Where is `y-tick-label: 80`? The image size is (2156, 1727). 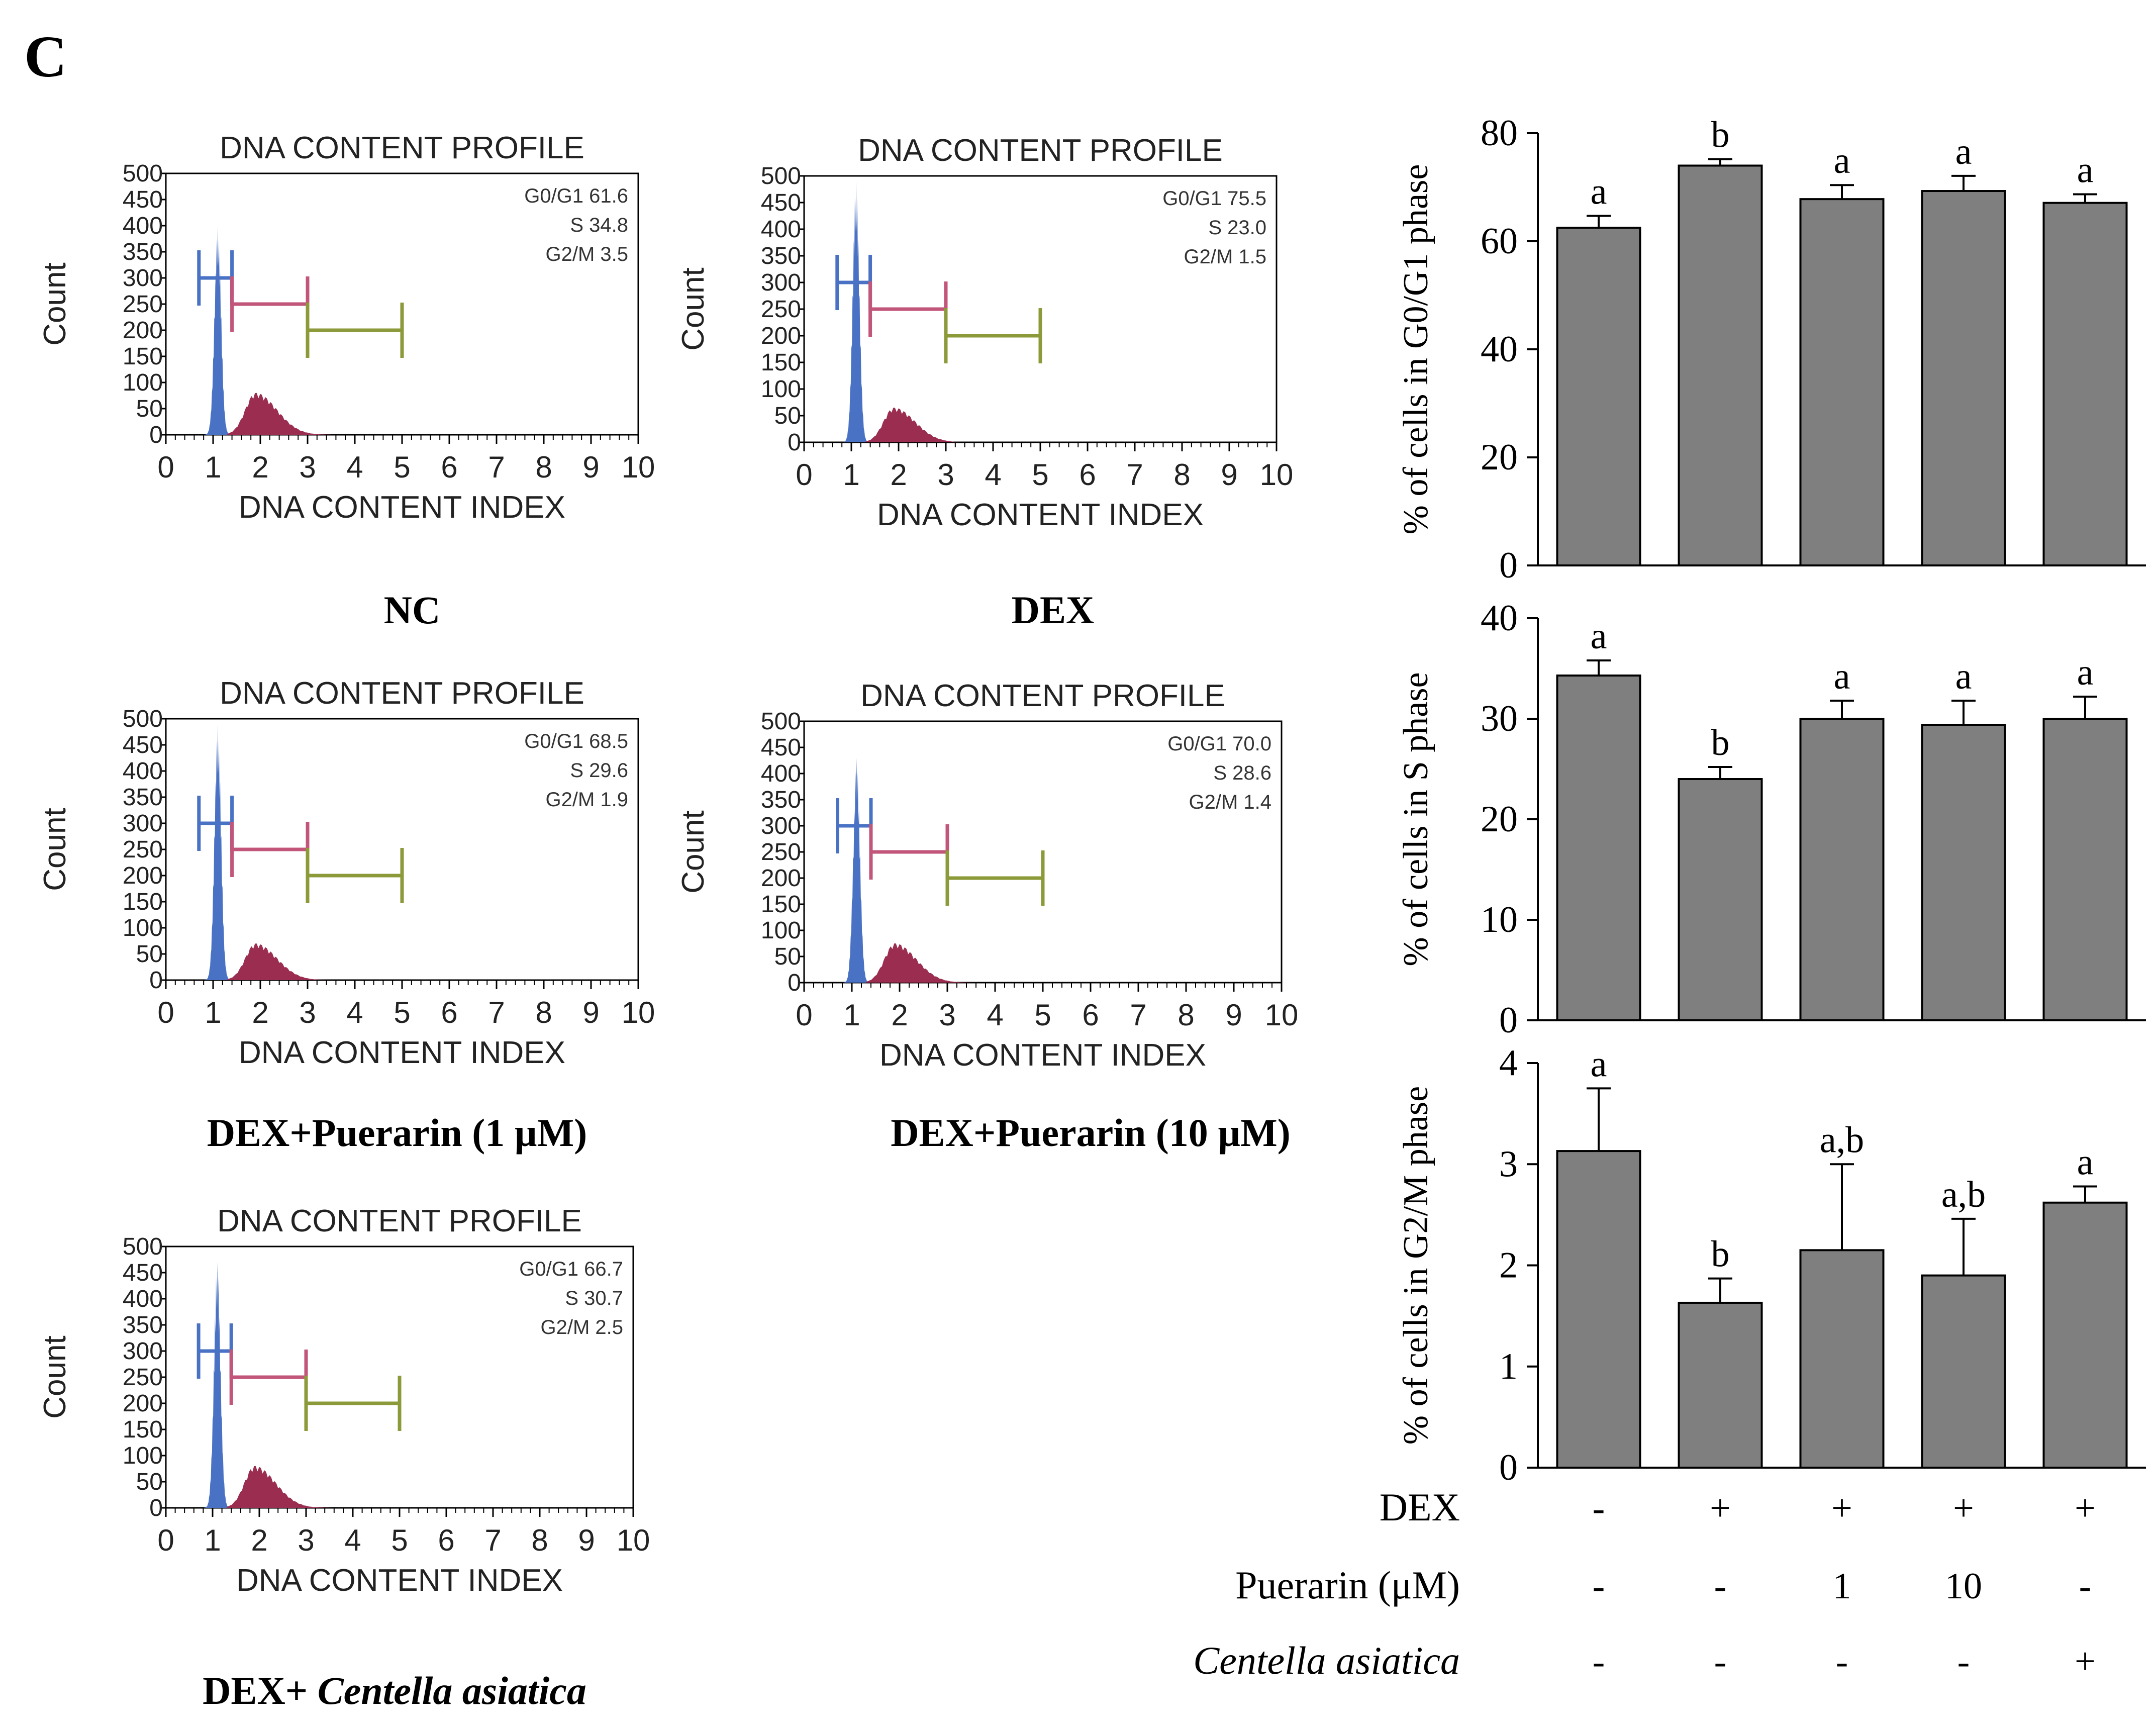
y-tick-label: 80 is located at coordinates (1500, 133).